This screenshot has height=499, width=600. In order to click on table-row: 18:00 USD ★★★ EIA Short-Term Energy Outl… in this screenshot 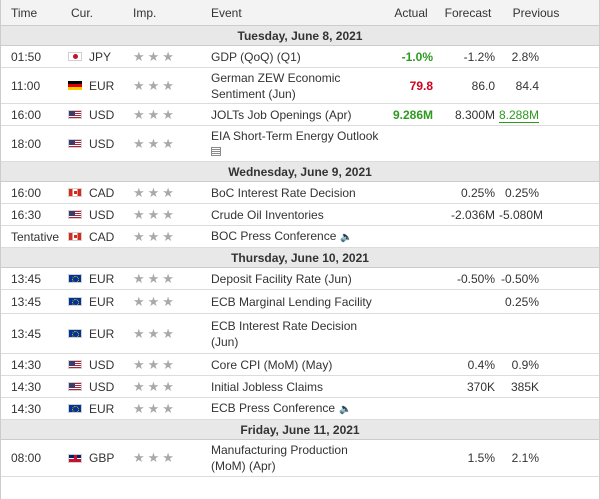, I will do `click(300, 144)`.